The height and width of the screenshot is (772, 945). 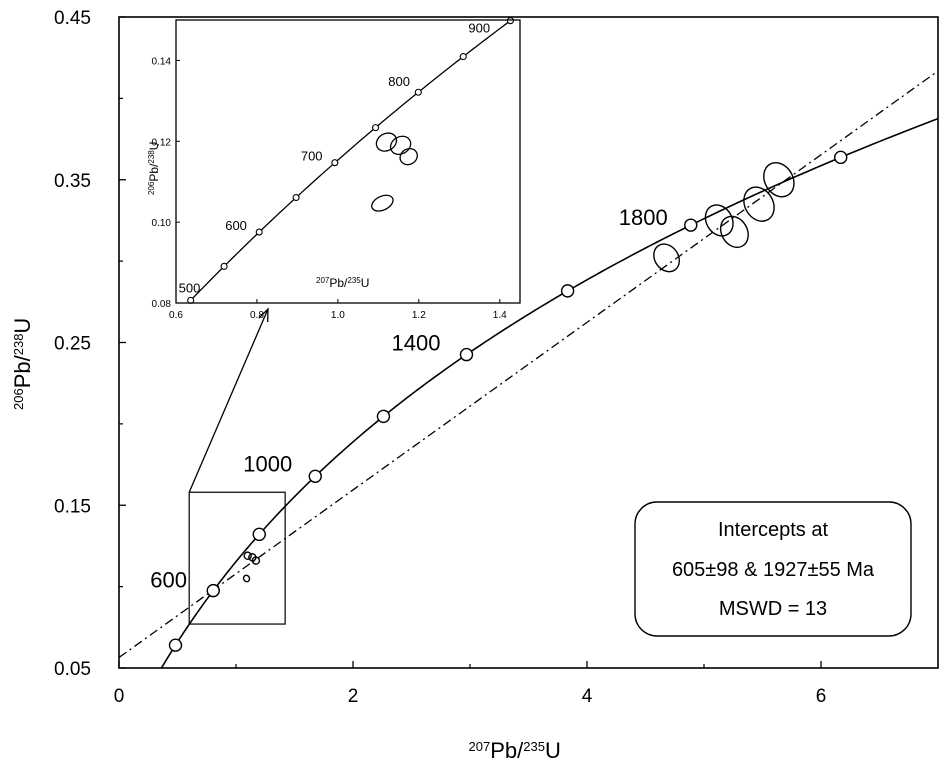 What do you see at coordinates (72, 669) in the screenshot?
I see `y-tick-label: 0.05` at bounding box center [72, 669].